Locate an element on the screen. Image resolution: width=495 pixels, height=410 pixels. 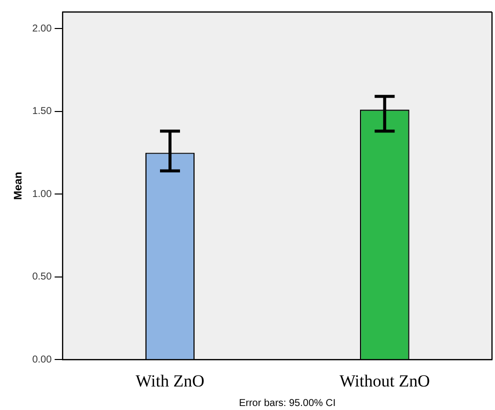
x-tick-label: Without ZnO is located at coordinates (384, 380).